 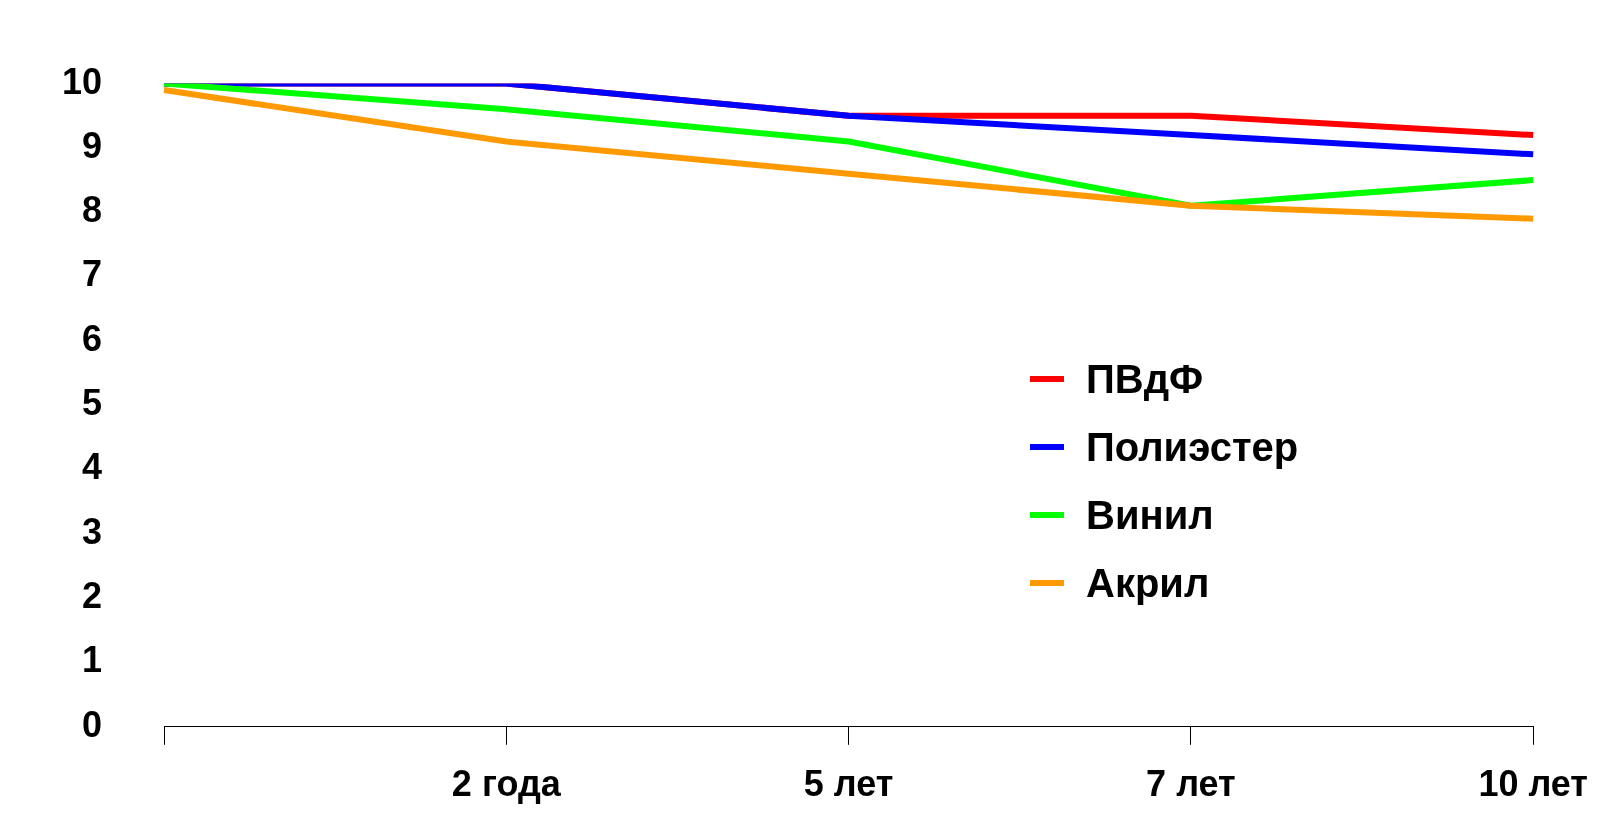 I want to click on legend-label: Акрил, so click(x=1148, y=583).